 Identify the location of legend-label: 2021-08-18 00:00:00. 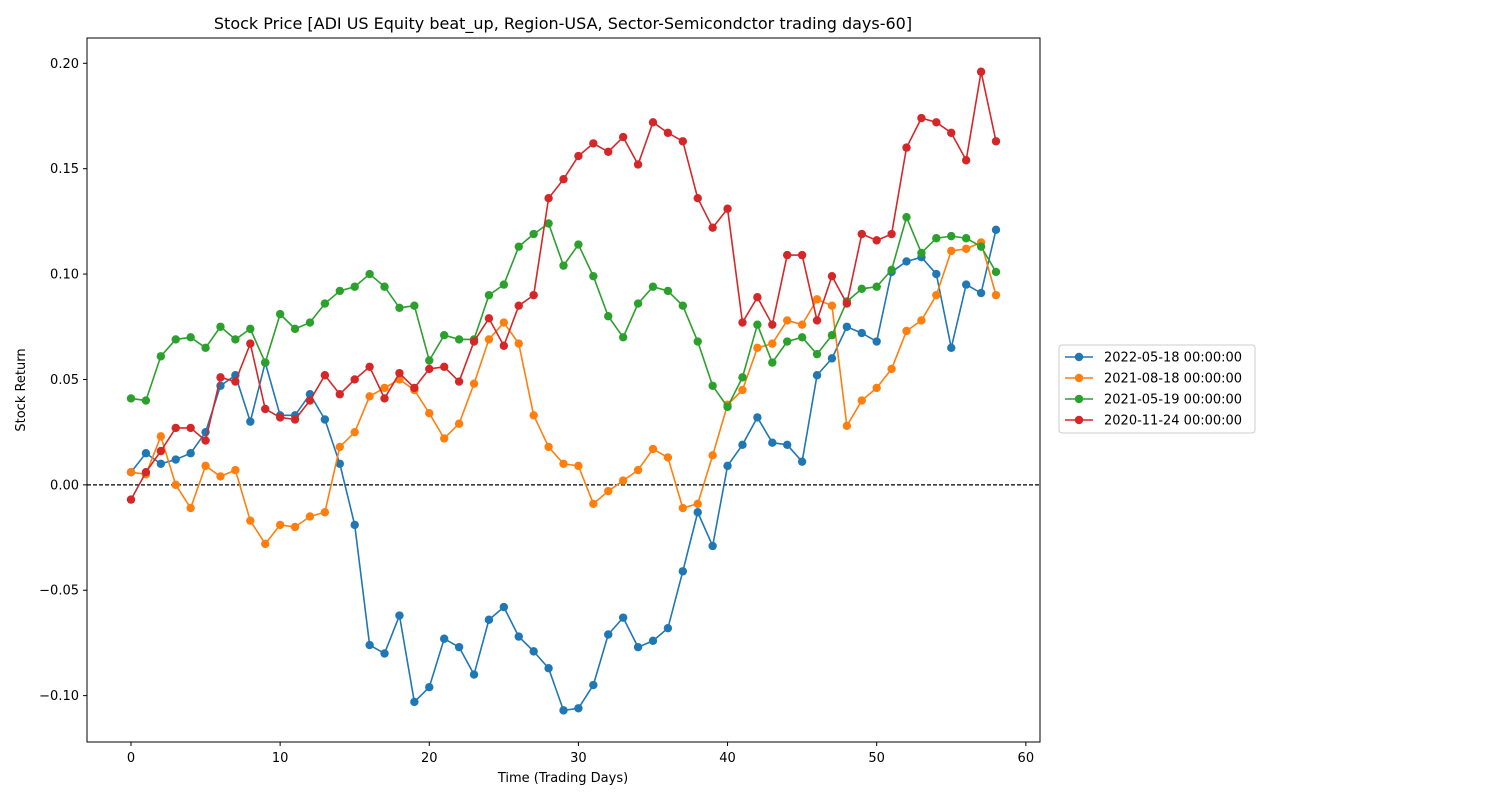
(1173, 379).